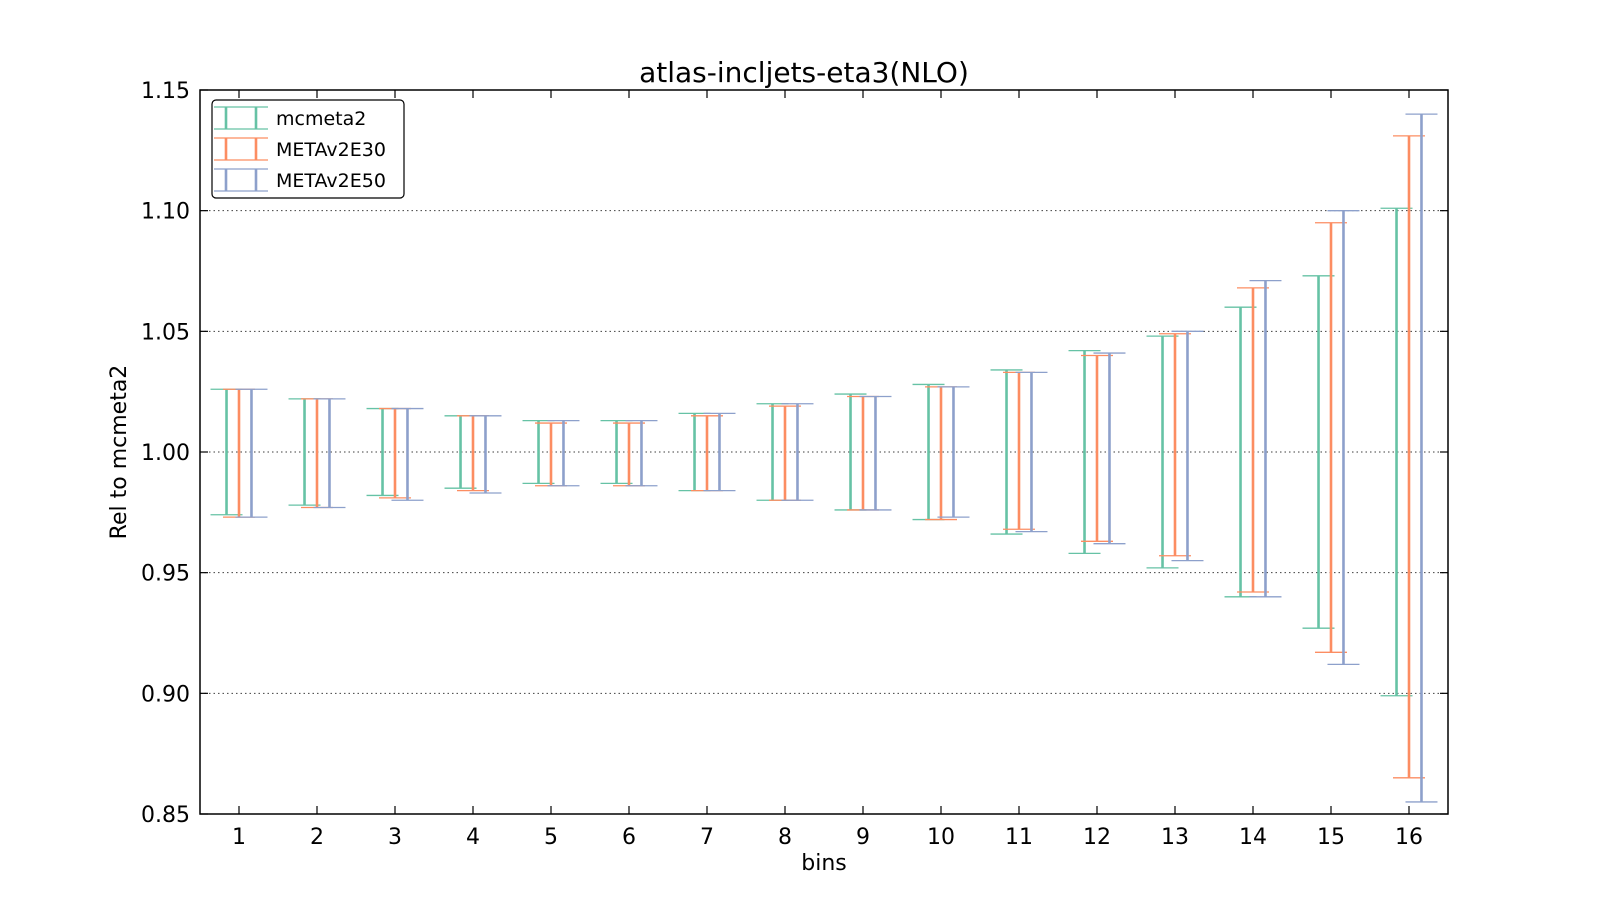 This screenshot has width=1600, height=900. Describe the element at coordinates (119, 452) in the screenshot. I see `y-axis-label: Rel to mcmeta2` at that location.